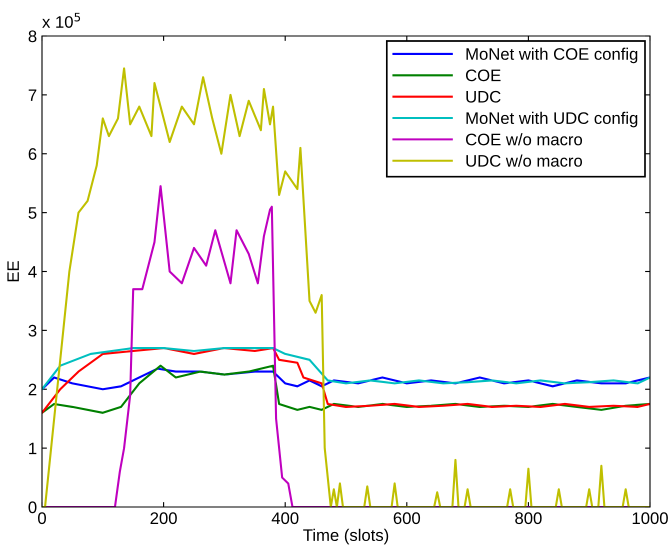  Describe the element at coordinates (13, 271) in the screenshot. I see `y-axis-title: EE` at that location.